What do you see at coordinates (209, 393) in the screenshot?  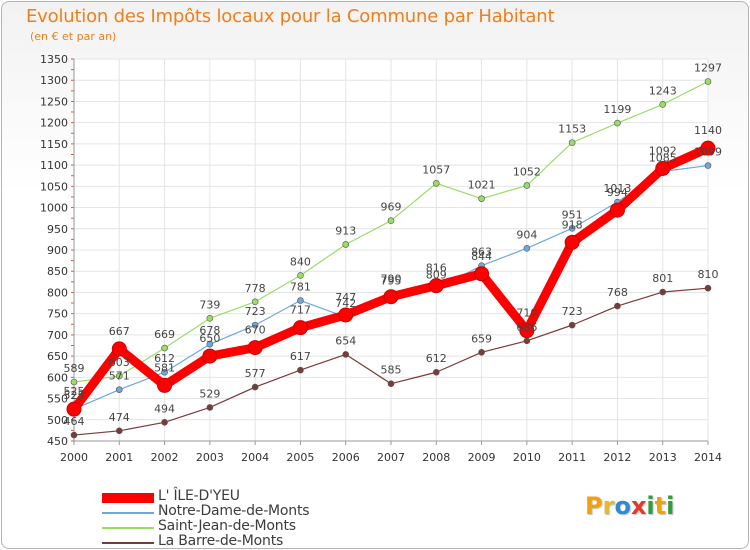 I see `data-label: 529` at bounding box center [209, 393].